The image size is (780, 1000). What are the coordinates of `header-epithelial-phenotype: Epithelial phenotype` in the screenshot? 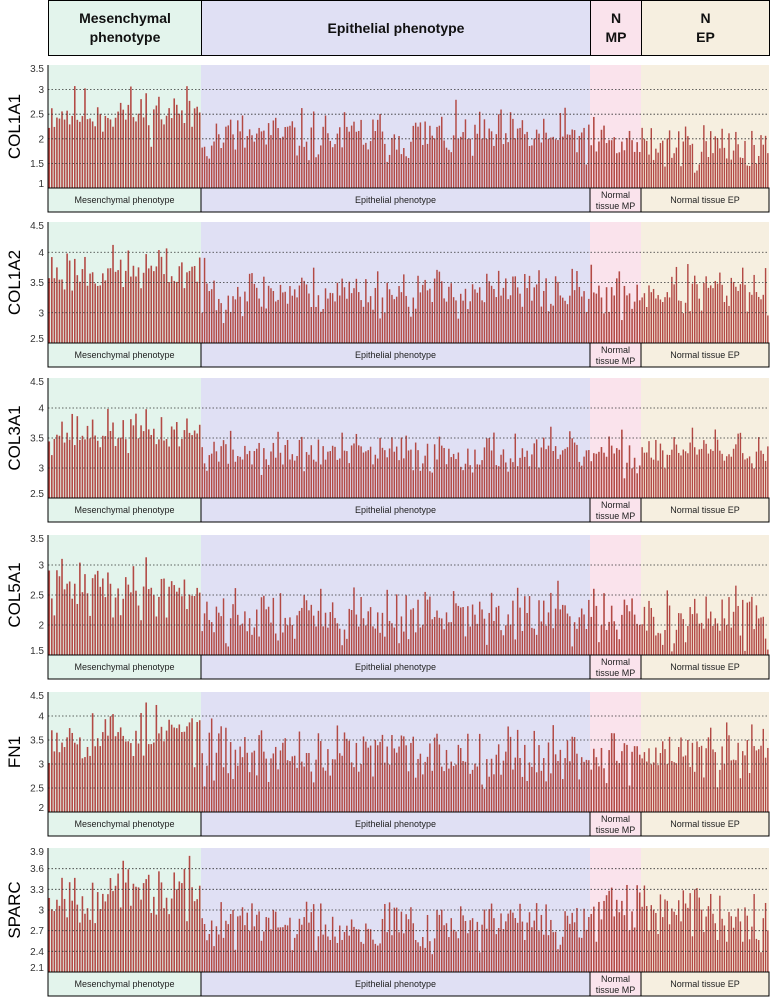 It's located at (396, 28).